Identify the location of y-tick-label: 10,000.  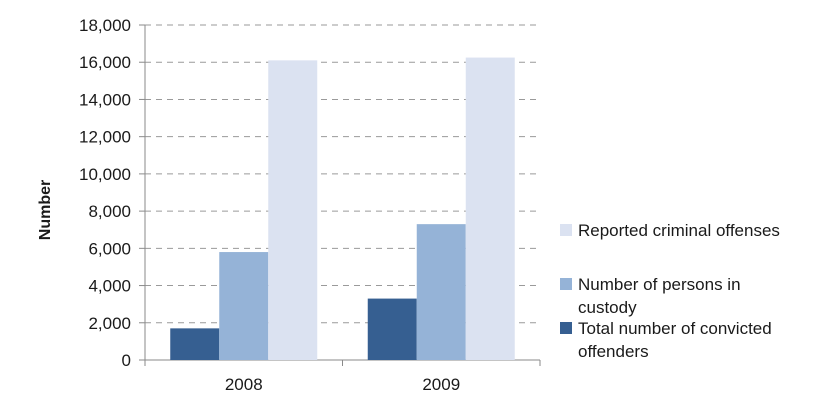
(105, 174).